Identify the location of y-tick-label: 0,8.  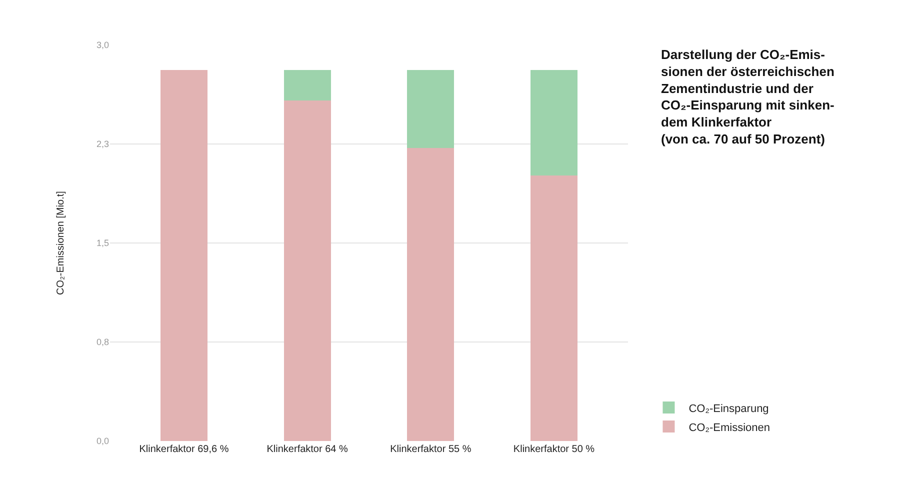
(102, 342).